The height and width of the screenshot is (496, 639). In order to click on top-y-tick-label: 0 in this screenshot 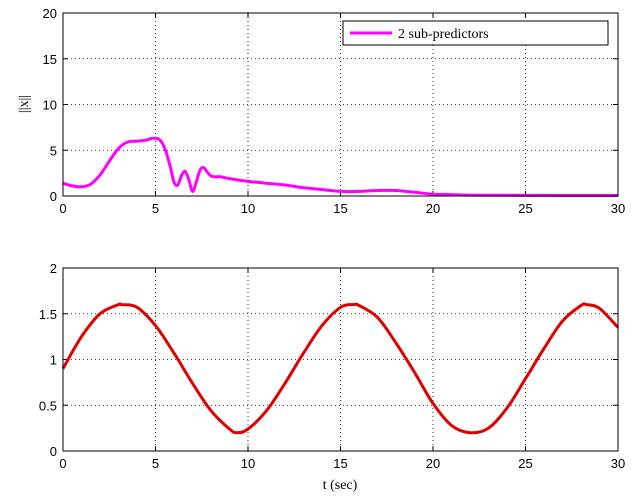, I will do `click(53, 196)`.